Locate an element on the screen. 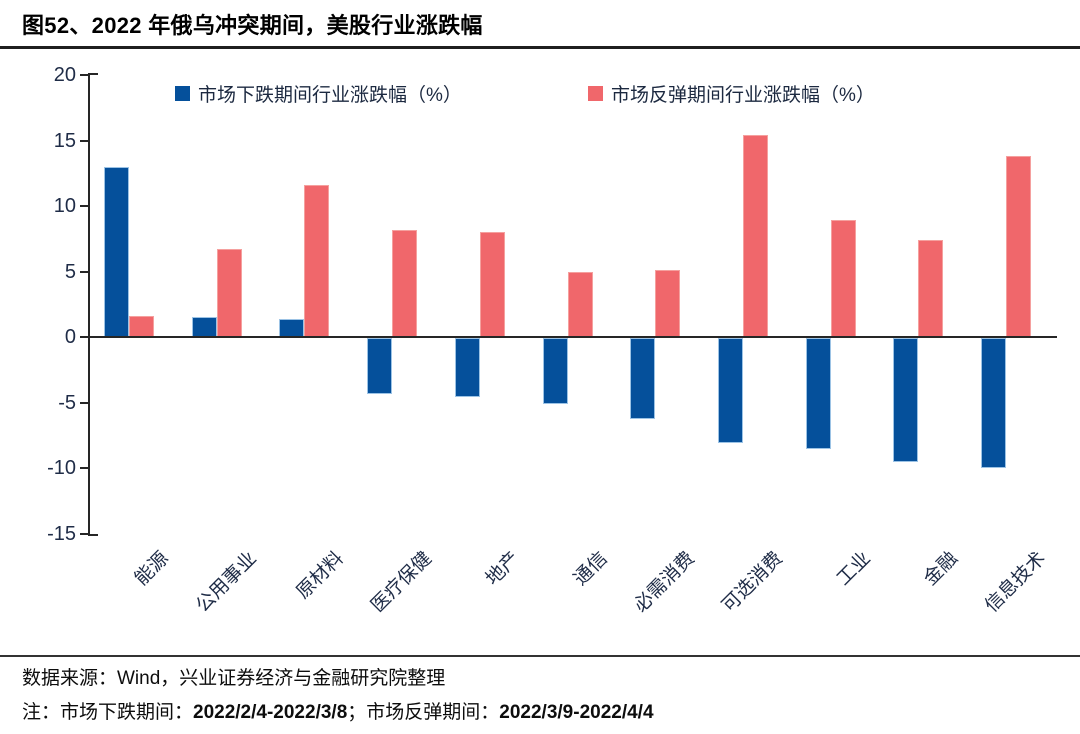  y-axis-tick-label: -15 is located at coordinates (61, 533).